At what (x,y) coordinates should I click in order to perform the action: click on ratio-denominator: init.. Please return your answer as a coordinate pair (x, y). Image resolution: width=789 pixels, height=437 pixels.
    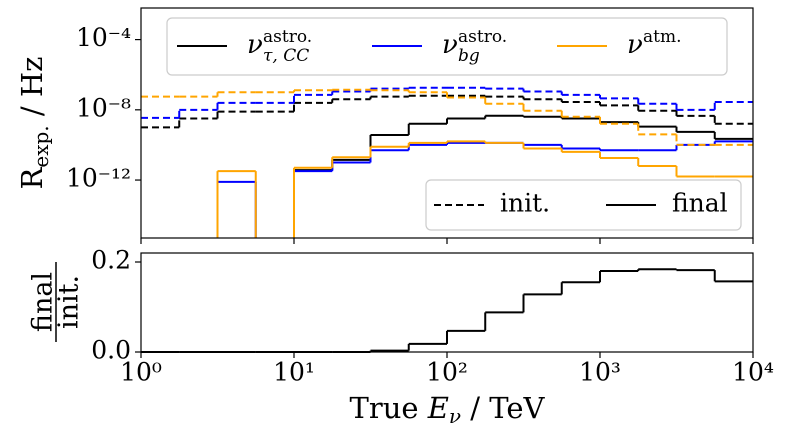
    Looking at the image, I should click on (69, 302).